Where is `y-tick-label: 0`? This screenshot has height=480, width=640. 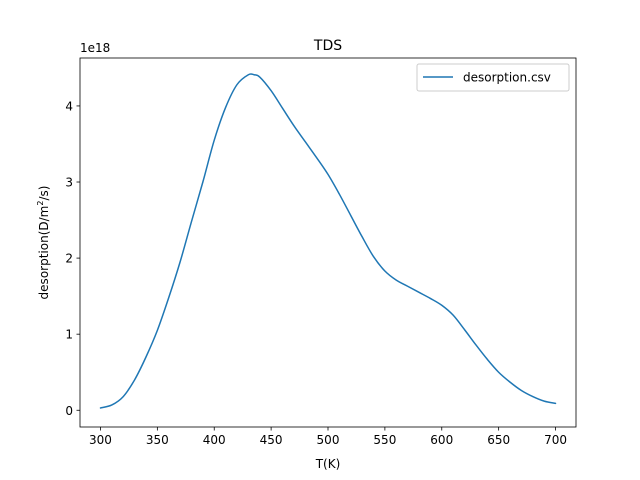
y-tick-label: 0 is located at coordinates (69, 411).